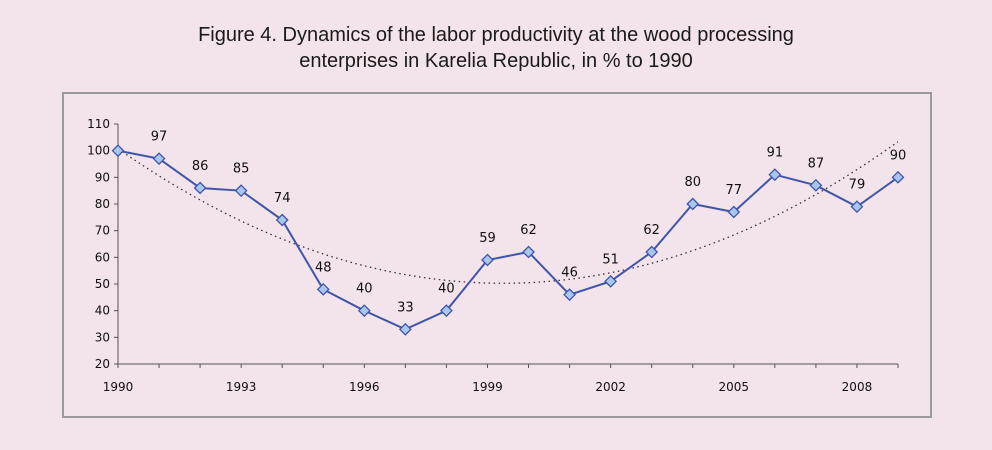 This screenshot has width=992, height=450. Describe the element at coordinates (569, 273) in the screenshot. I see `data-label: 46` at that location.